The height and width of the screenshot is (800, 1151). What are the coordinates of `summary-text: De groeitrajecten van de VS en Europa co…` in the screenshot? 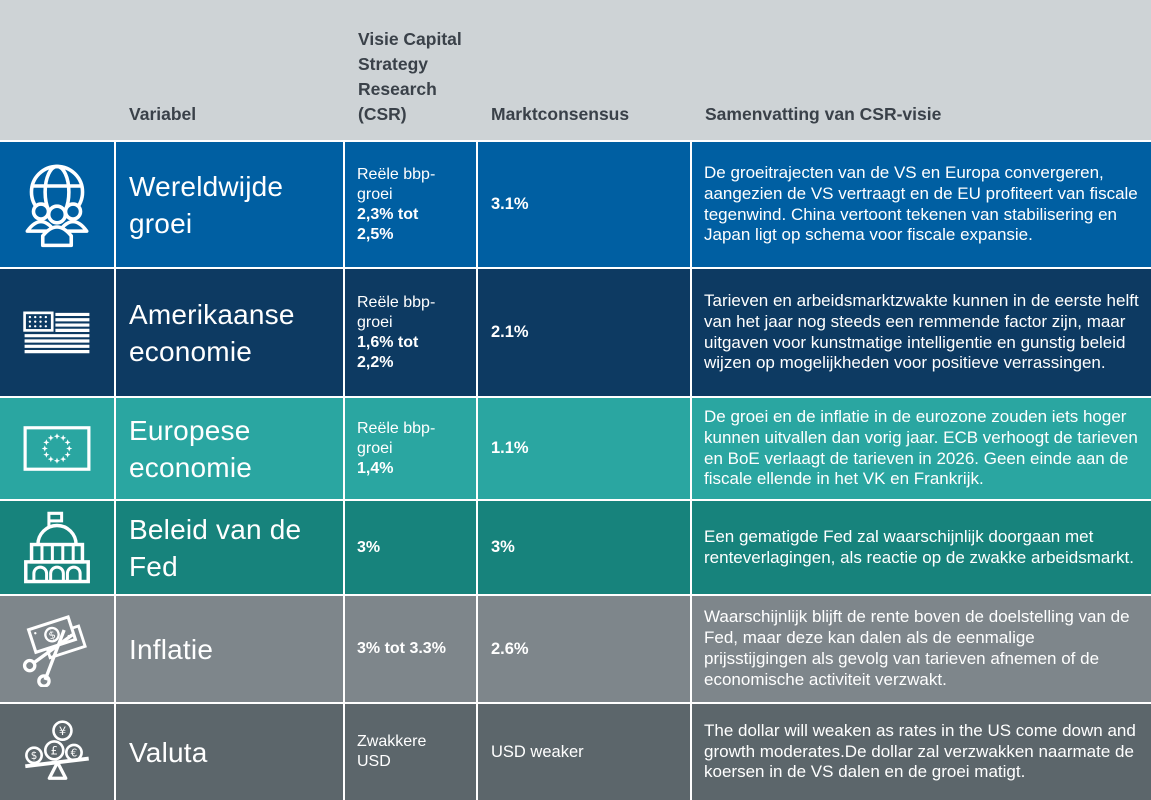 It's located at (921, 203).